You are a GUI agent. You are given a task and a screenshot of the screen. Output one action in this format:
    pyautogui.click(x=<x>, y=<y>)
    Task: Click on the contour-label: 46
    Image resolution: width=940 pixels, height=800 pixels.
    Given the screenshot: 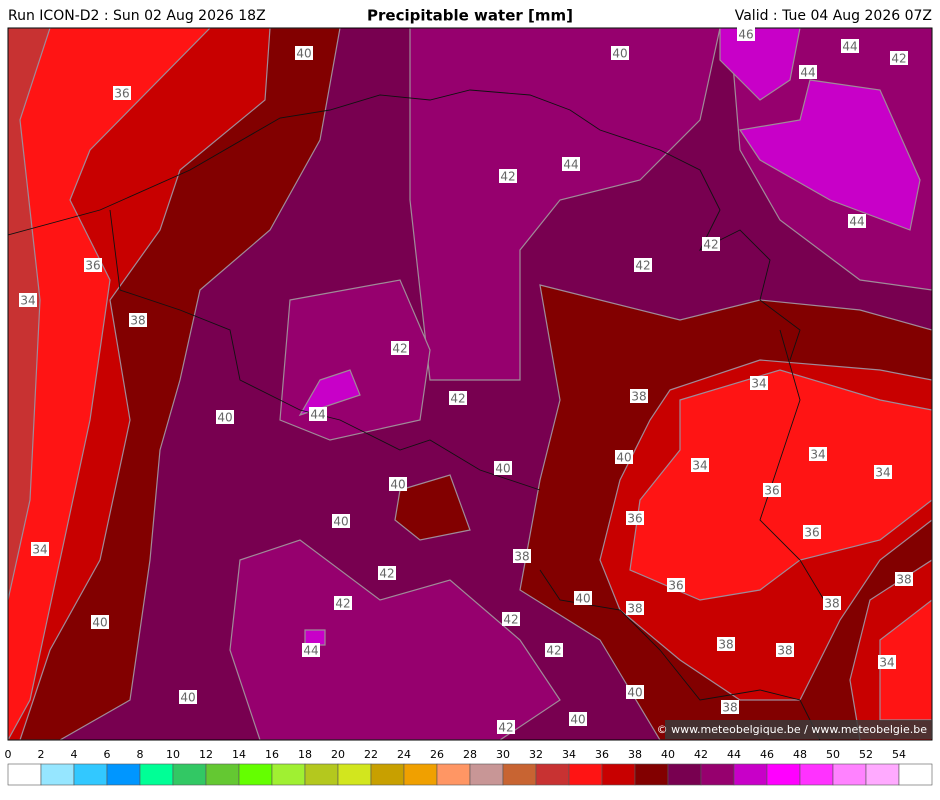 What is the action you would take?
    pyautogui.click(x=745, y=35)
    